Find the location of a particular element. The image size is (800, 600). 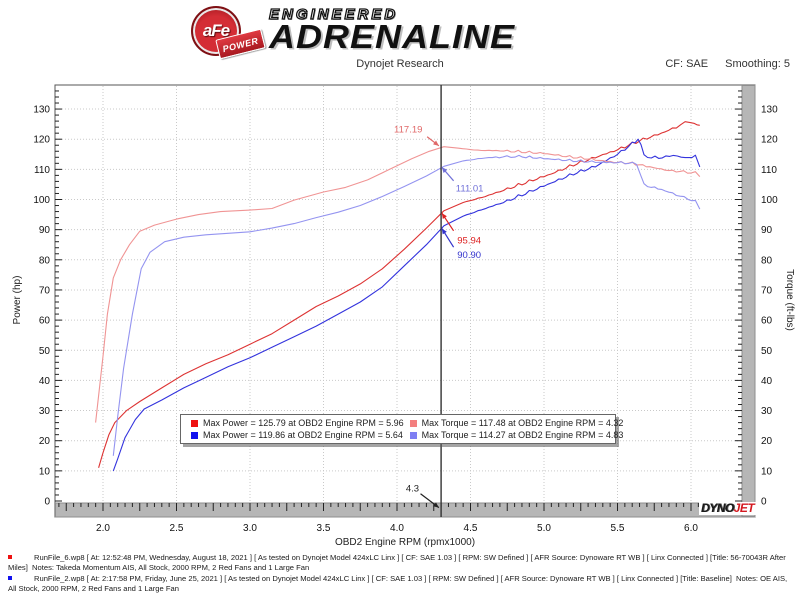

annotation-4.3: 4.3 is located at coordinates (412, 488).